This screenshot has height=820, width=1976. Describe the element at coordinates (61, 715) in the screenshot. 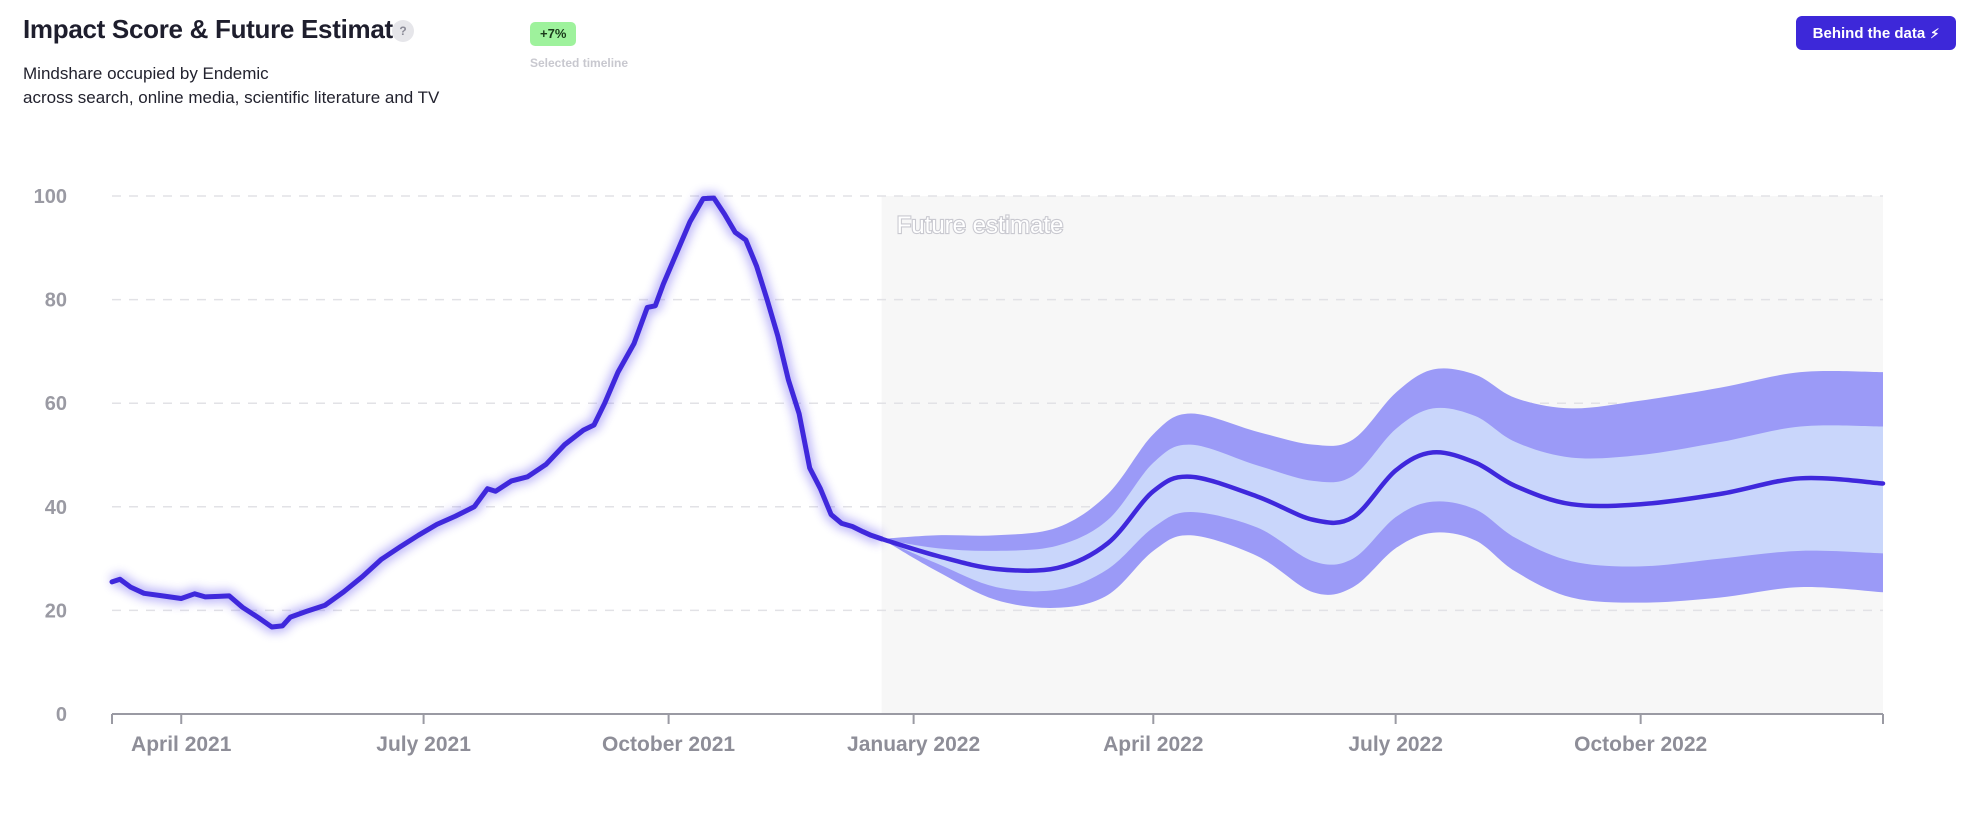

I see `y-tick-label: 0` at that location.